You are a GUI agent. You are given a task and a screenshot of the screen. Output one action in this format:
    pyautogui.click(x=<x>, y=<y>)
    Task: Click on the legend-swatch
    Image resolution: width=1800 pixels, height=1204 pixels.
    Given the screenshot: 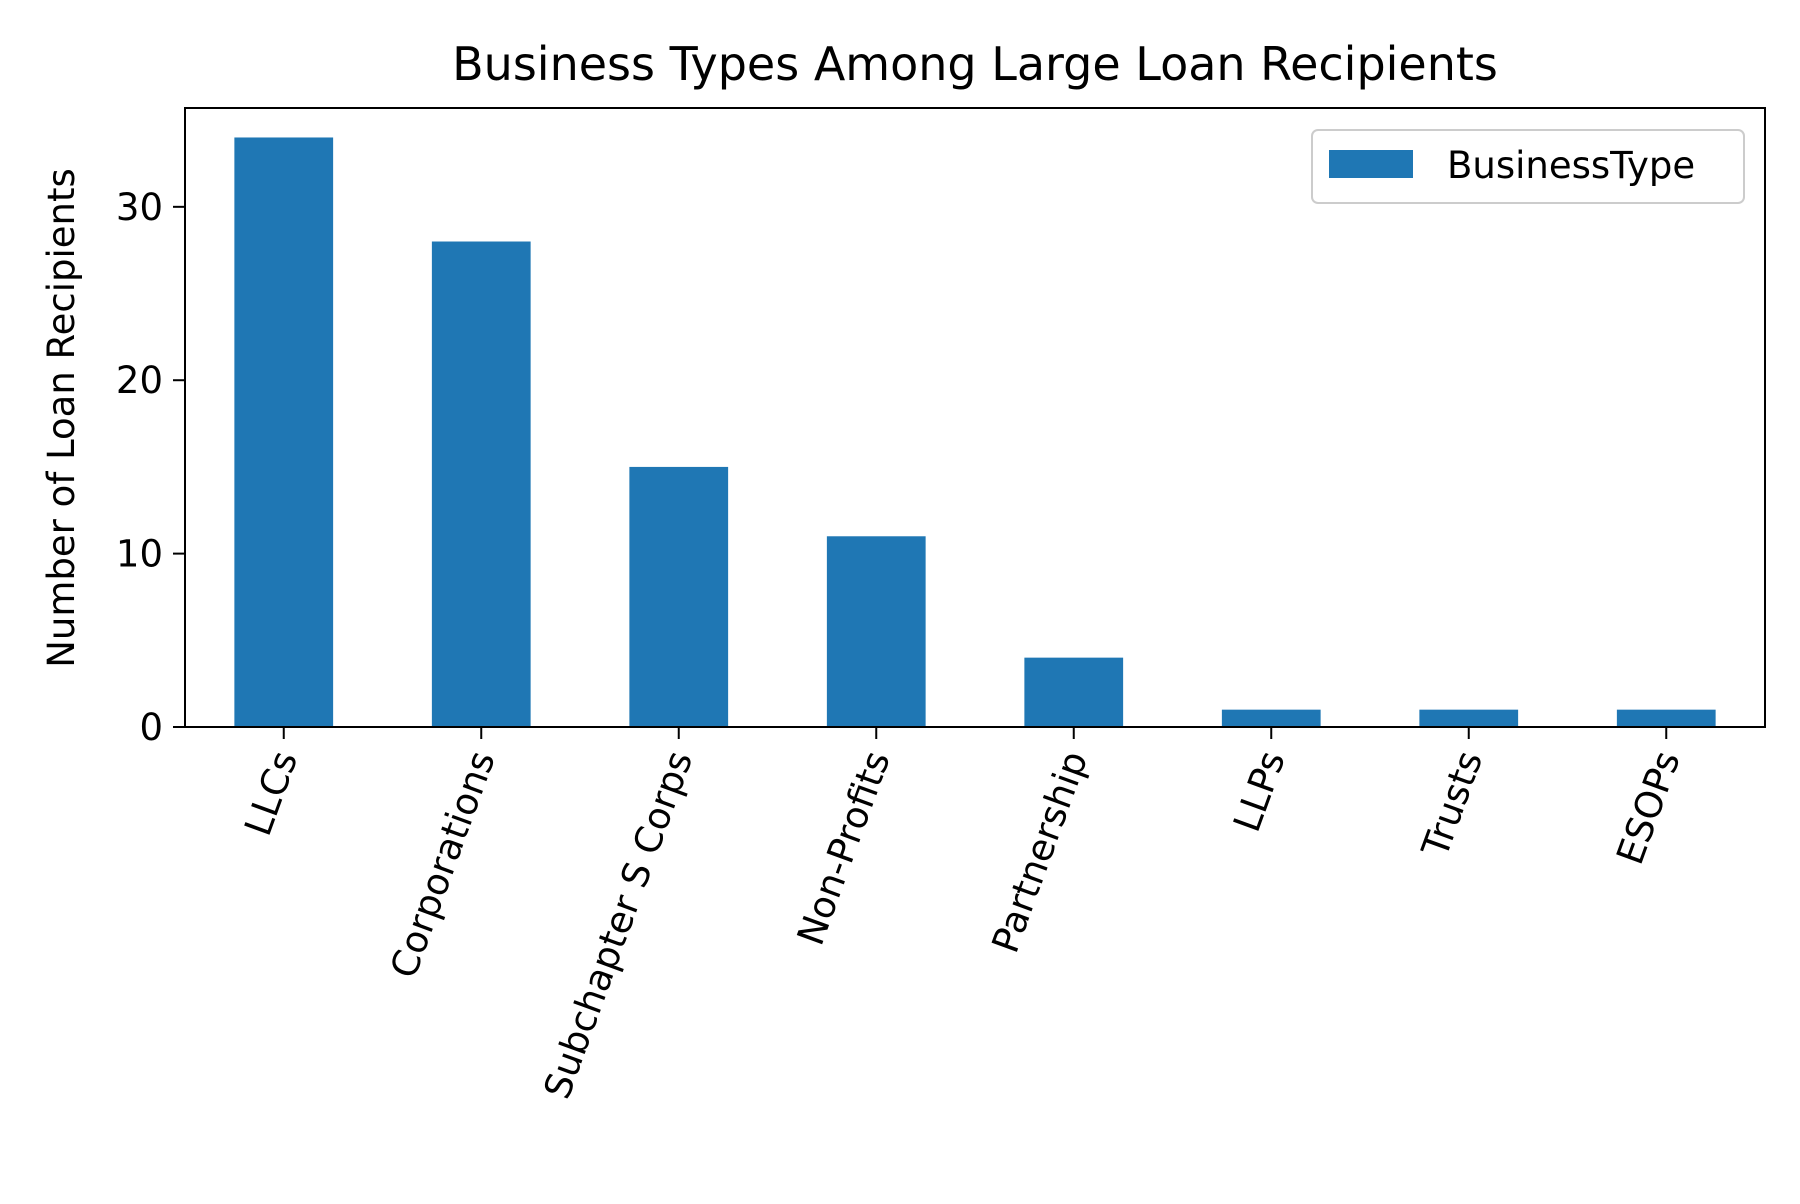 What is the action you would take?
    pyautogui.click(x=1371, y=164)
    